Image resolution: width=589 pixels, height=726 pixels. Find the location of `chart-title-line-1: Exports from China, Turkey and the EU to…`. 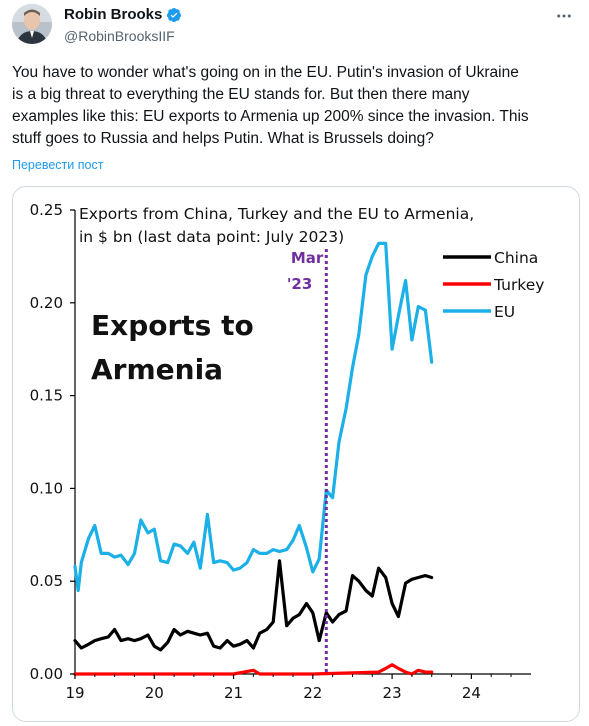

chart-title-line-1: Exports from China, Turkey and the EU to… is located at coordinates (276, 214).